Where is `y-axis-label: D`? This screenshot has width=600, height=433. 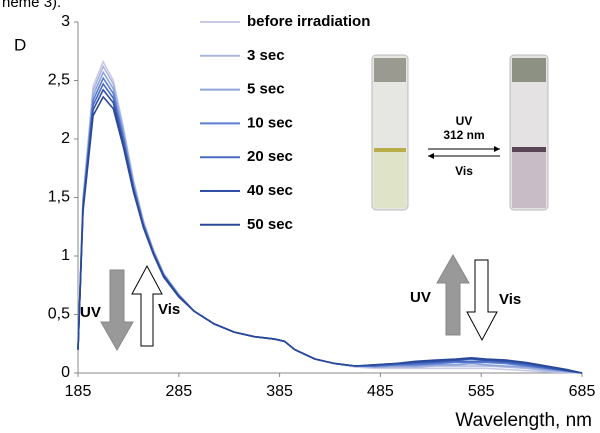 y-axis-label: D is located at coordinates (20, 44).